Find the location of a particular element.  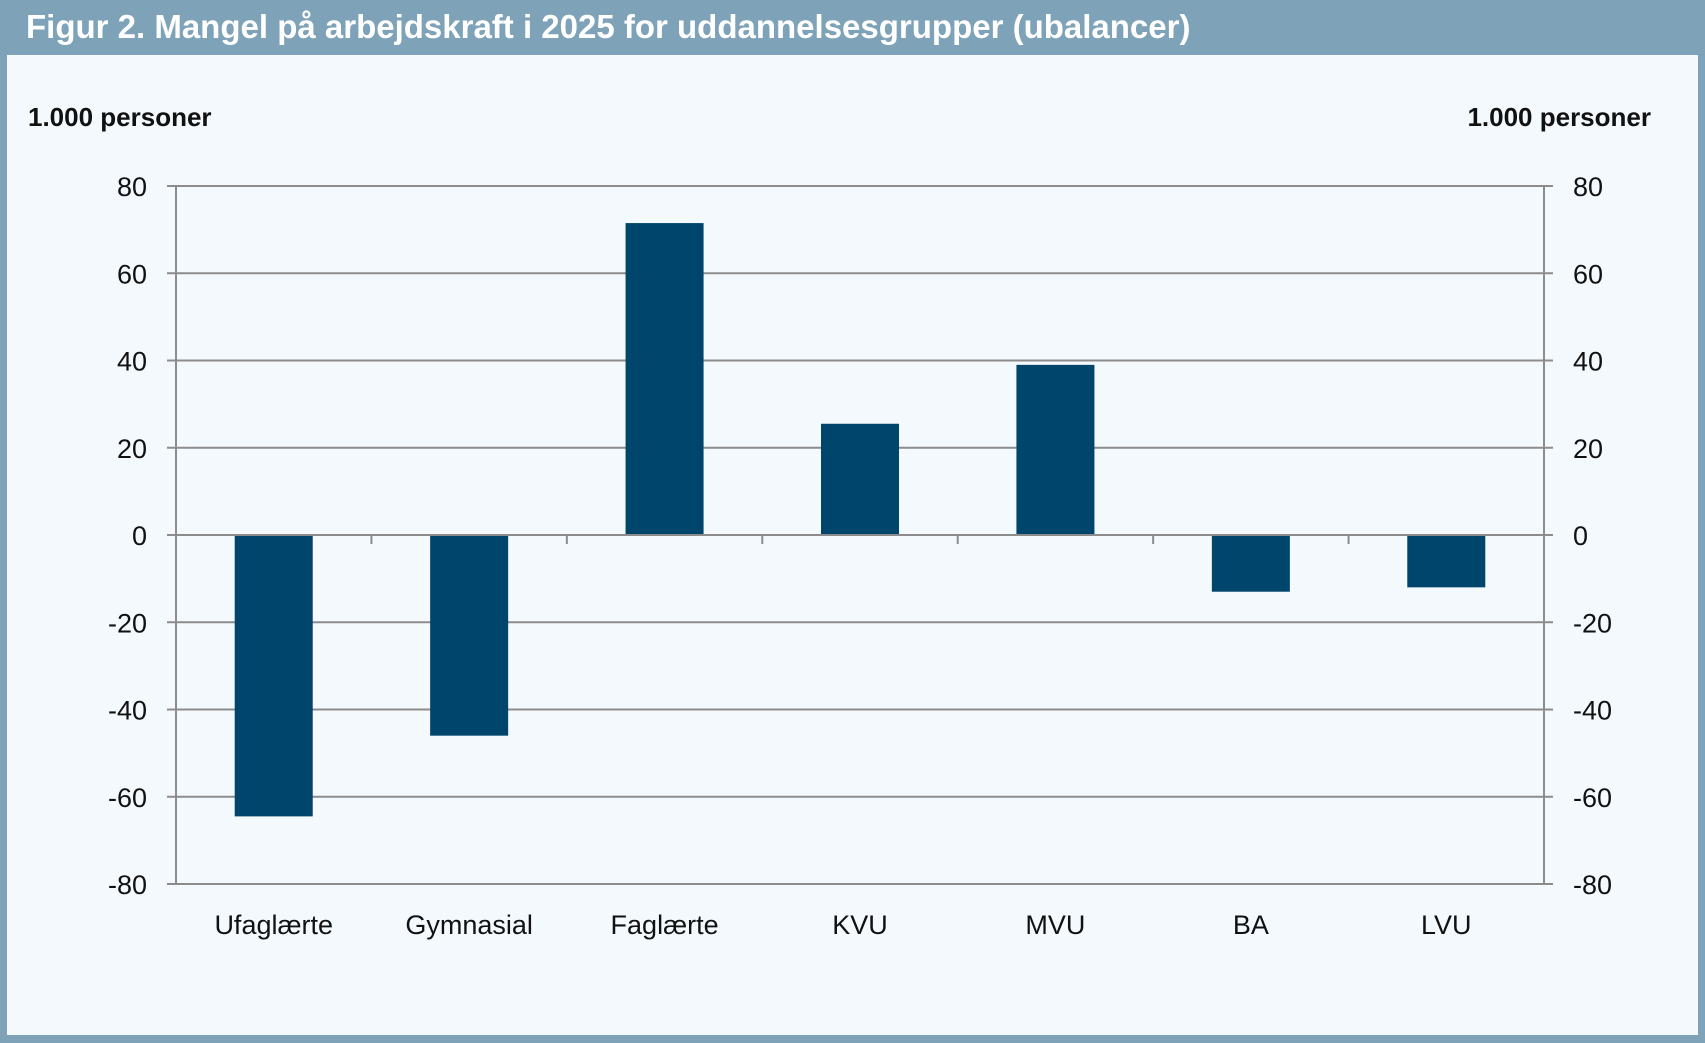

y-tick-label-left: 20 is located at coordinates (132, 449).